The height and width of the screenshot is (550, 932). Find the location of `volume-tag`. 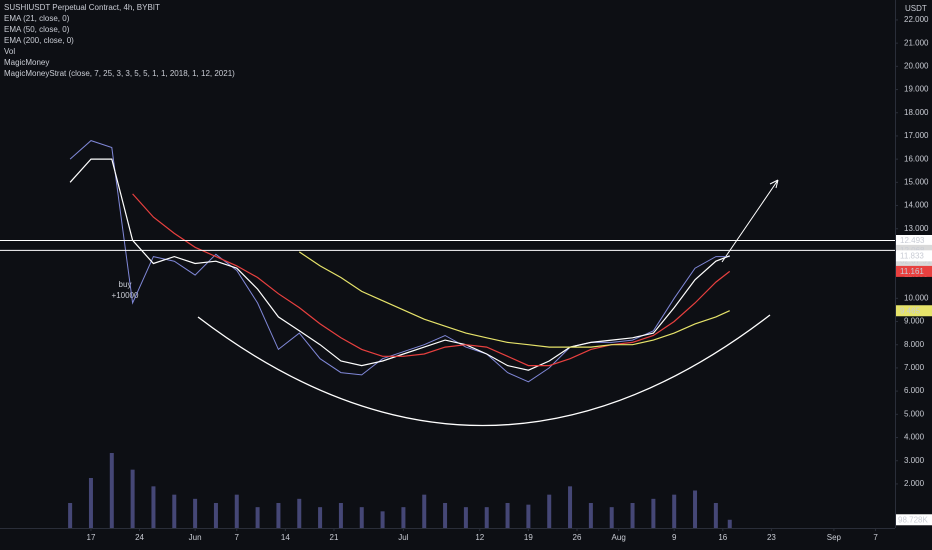

volume-tag is located at coordinates (914, 520).